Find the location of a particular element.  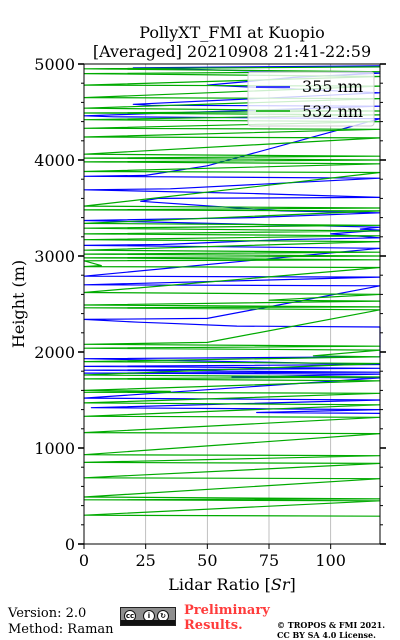

y-tick-label: 1000 is located at coordinates (54, 448).